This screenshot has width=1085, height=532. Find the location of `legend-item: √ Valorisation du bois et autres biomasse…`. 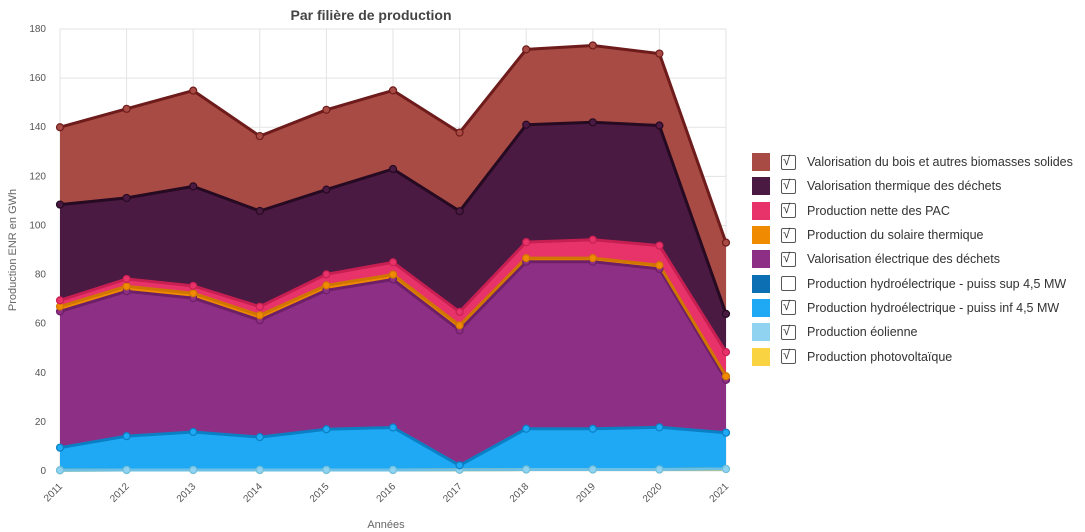

legend-item: √ Valorisation du bois et autres biomasse… is located at coordinates (918, 162).